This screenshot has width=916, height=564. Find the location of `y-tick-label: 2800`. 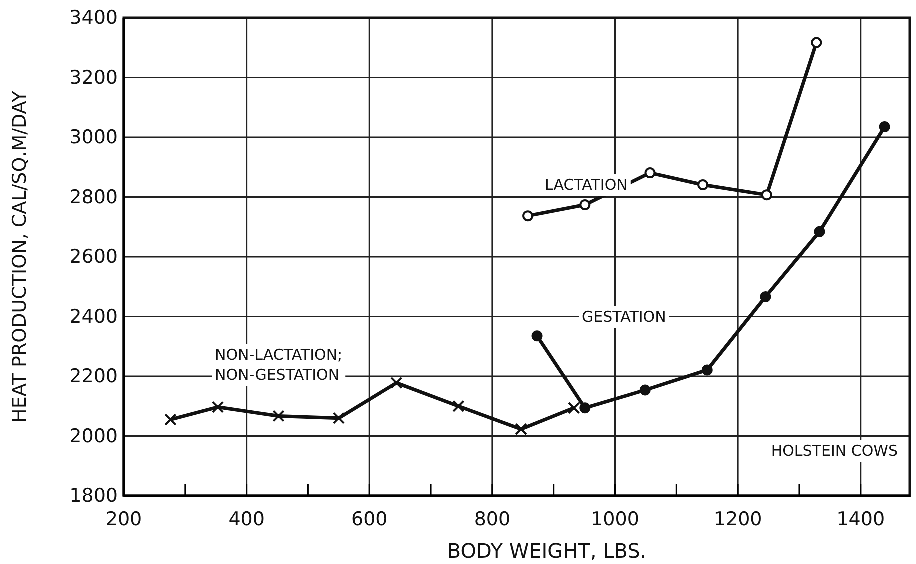

y-tick-label: 2800 is located at coordinates (94, 197).